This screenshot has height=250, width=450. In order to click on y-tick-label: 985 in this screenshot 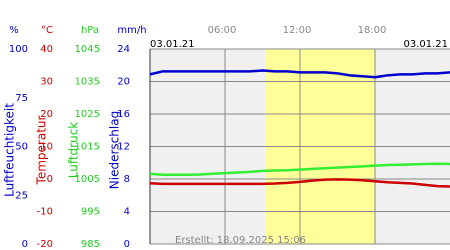, I will do `click(90, 244)`.